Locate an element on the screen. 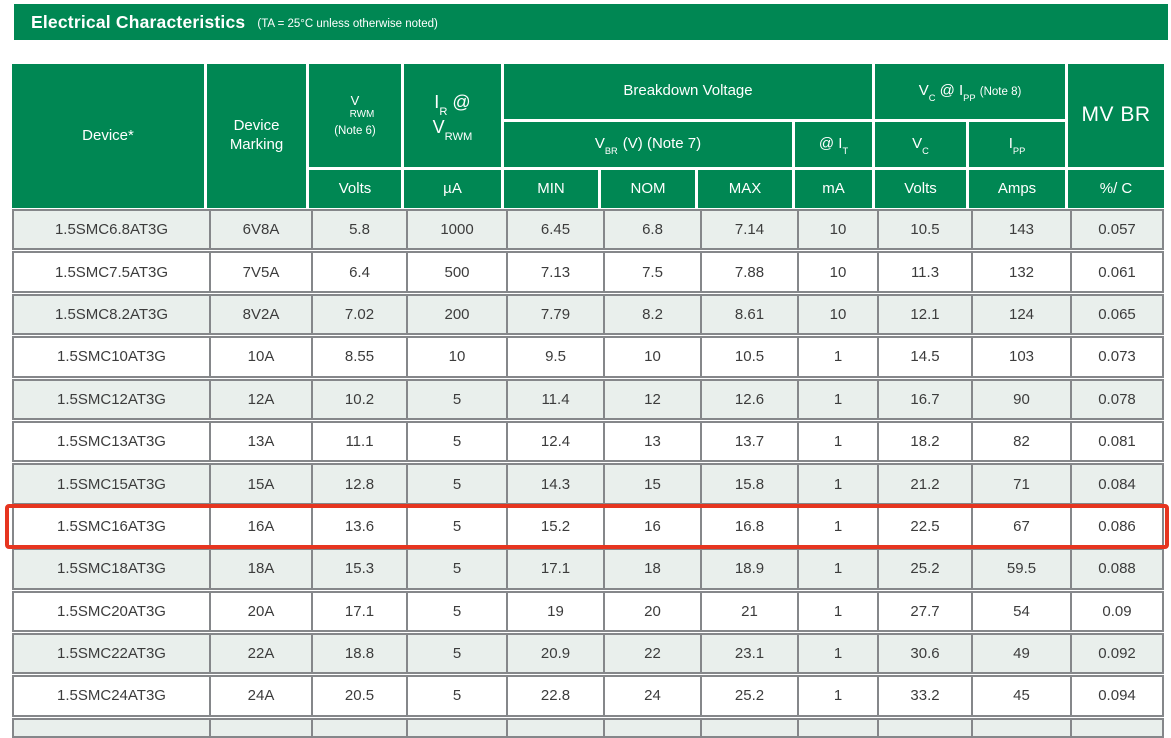  unit-nom: NOM is located at coordinates (648, 189).